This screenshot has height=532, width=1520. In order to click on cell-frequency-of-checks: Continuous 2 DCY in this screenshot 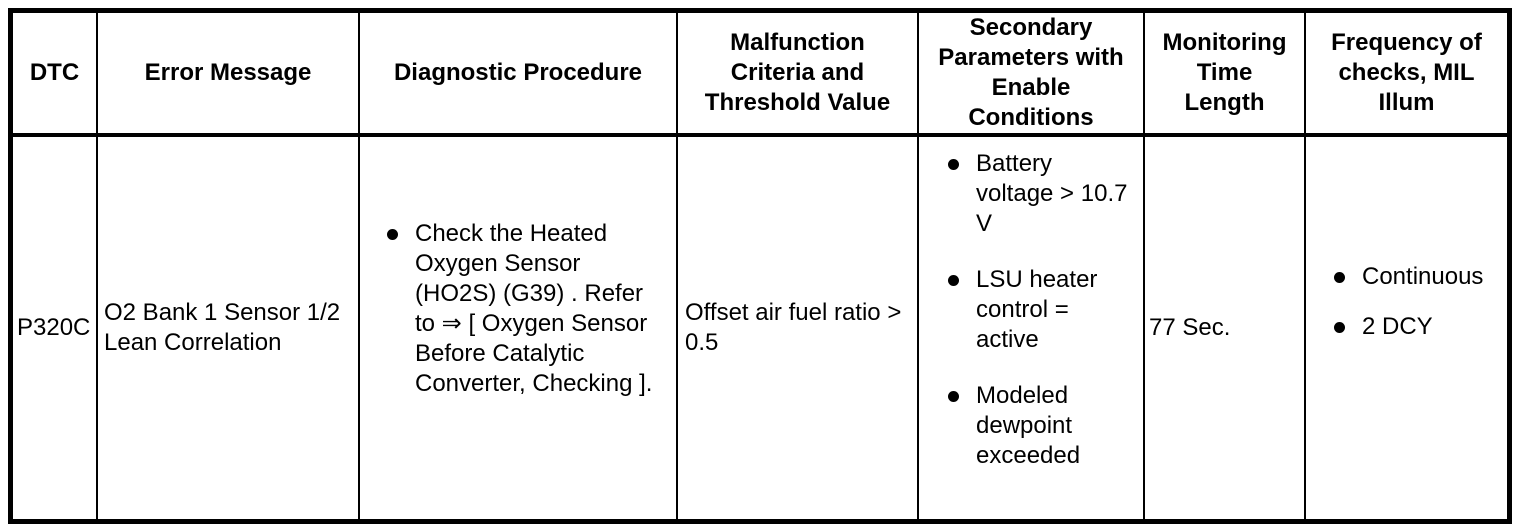, I will do `click(1406, 328)`.